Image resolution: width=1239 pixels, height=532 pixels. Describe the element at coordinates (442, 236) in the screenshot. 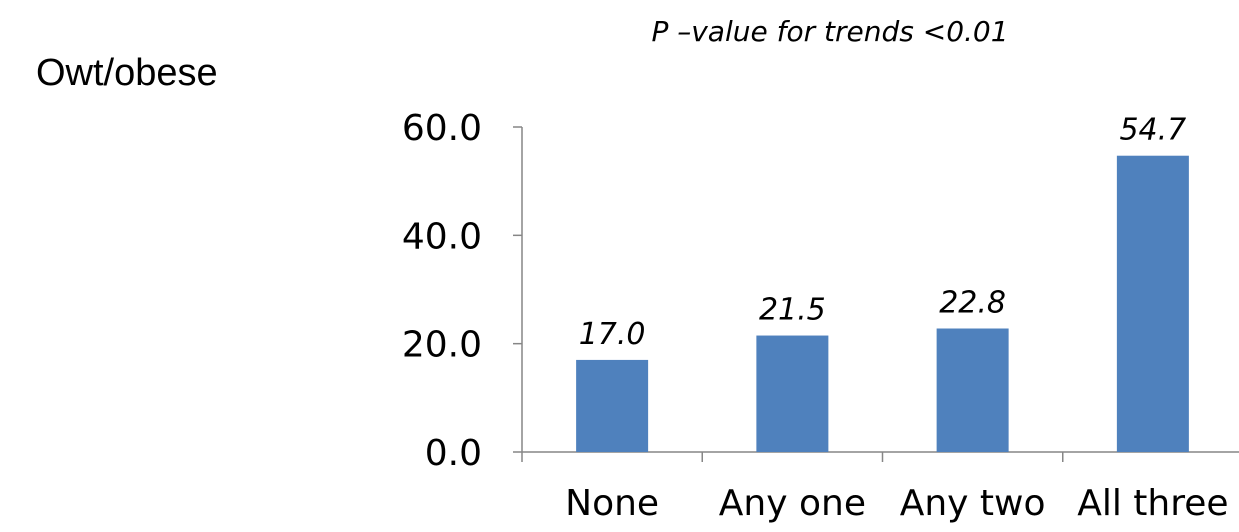

I see `y-tick-label: 40.0` at that location.